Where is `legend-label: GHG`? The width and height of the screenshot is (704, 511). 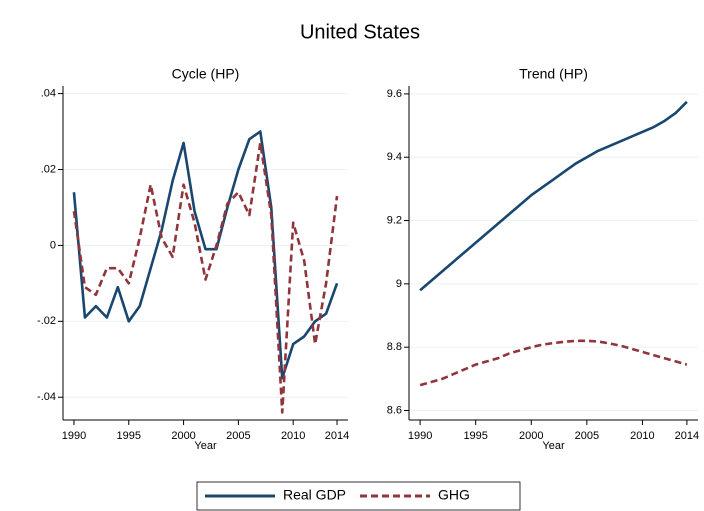 legend-label: GHG is located at coordinates (454, 495).